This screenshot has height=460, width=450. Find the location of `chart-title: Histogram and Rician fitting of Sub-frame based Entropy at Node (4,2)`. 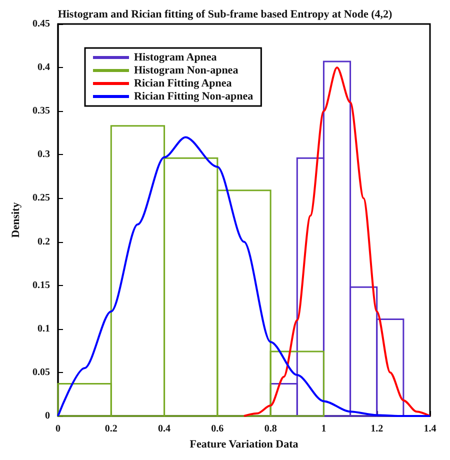

chart-title: Histogram and Rician fitting of Sub-frame based Entropy at Node (4,2) is located at coordinates (225, 14).